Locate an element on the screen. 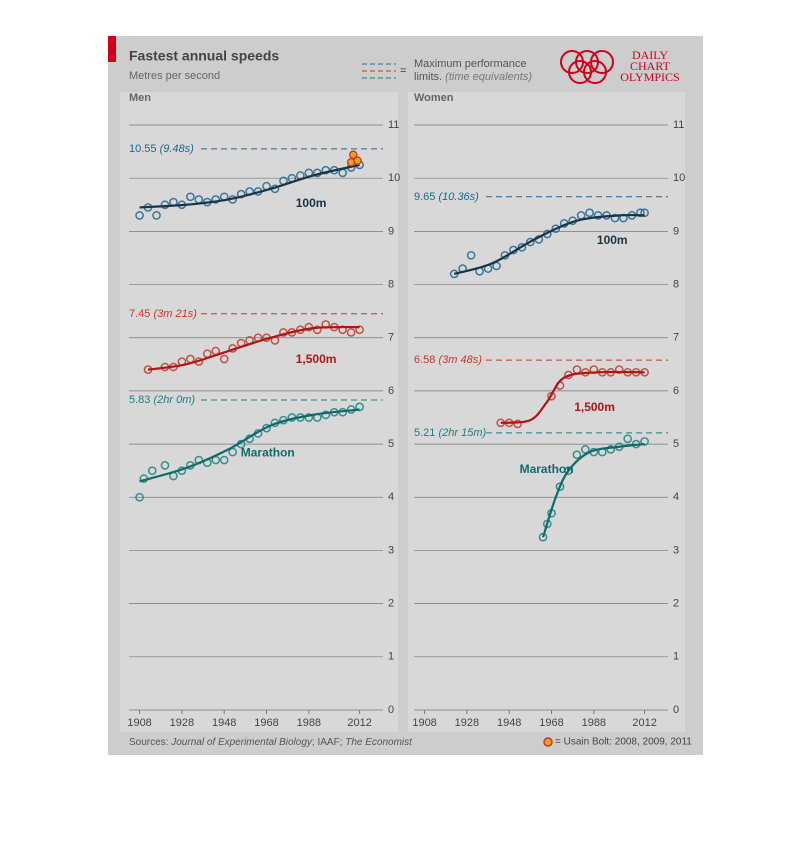 This screenshot has height=850, width=810. title: Fastest annual speeds is located at coordinates (204, 56).